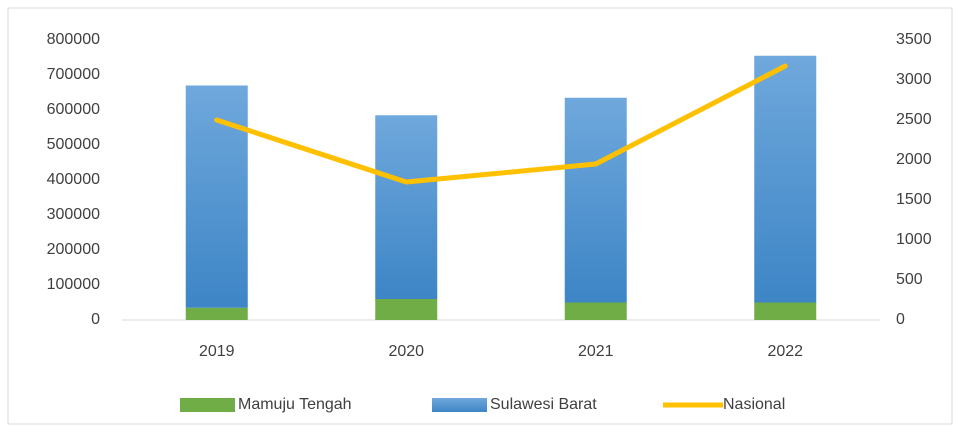  What do you see at coordinates (754, 404) in the screenshot?
I see `legend-label: Nasional` at bounding box center [754, 404].